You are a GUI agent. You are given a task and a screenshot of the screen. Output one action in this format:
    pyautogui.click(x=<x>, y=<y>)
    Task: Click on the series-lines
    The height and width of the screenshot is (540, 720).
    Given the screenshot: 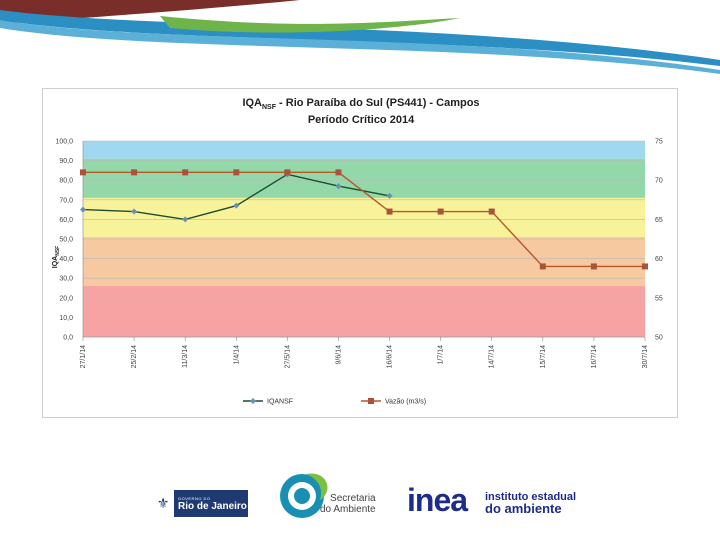 What is the action you would take?
    pyautogui.click(x=364, y=219)
    